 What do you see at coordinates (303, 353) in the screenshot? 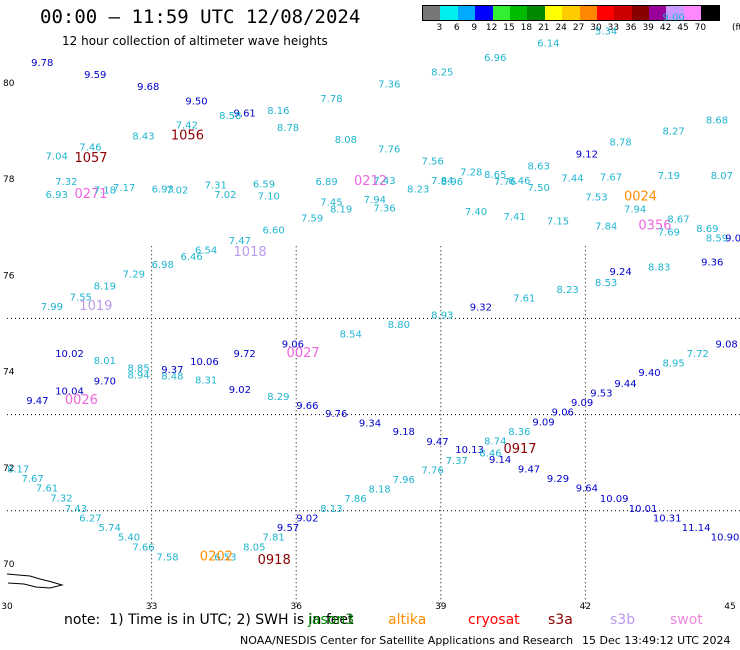
I see `pass-time-label: 0027` at bounding box center [303, 353].